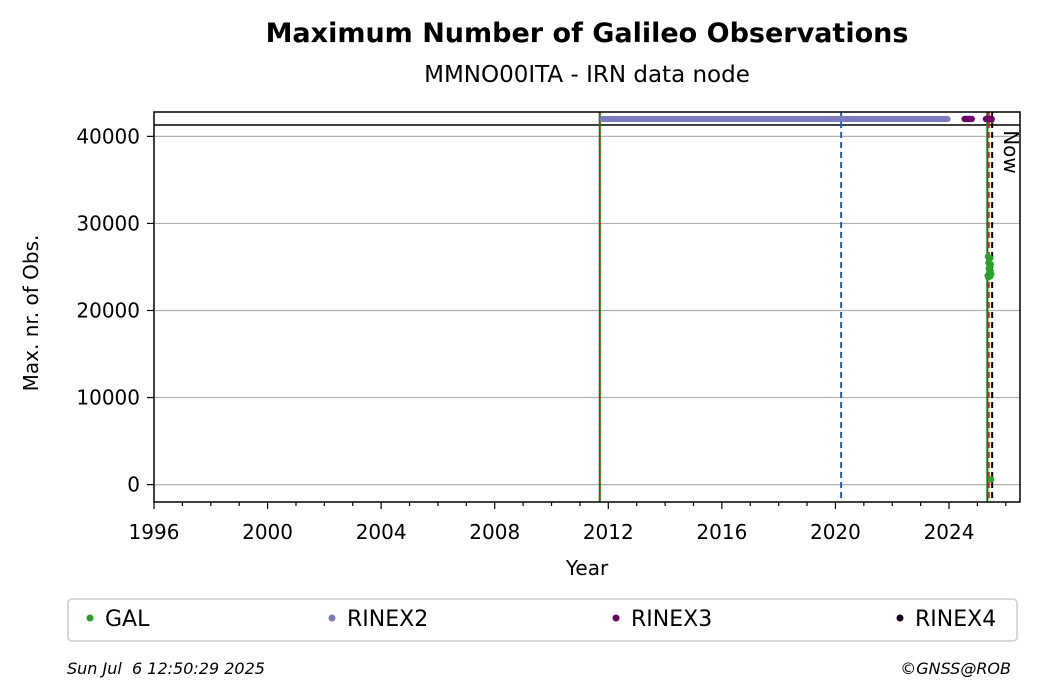 This screenshot has width=1040, height=699. Describe the element at coordinates (154, 532) in the screenshot. I see `x-tick-label: 1996` at that location.